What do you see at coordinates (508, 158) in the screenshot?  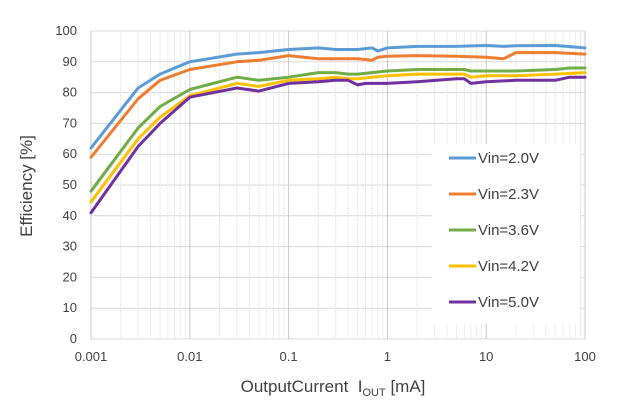 I see `legend-label: Vin=2.0V` at bounding box center [508, 158].